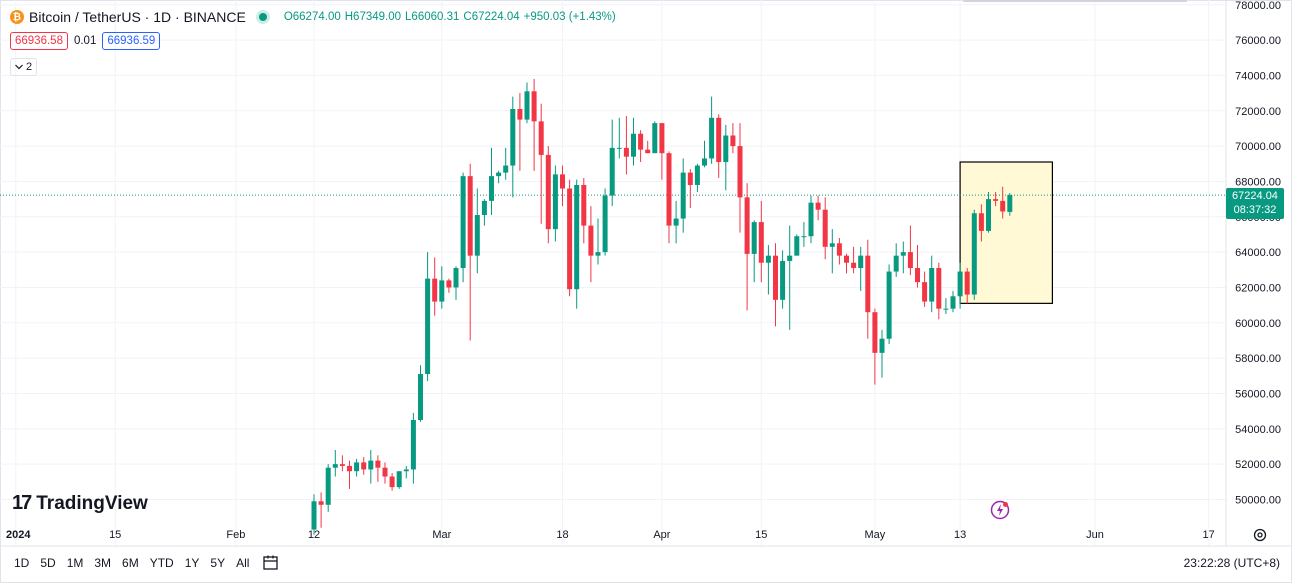 The image size is (1292, 583). Describe the element at coordinates (1075, 1) in the screenshot. I see `drawing-toolbar-handle` at that location.